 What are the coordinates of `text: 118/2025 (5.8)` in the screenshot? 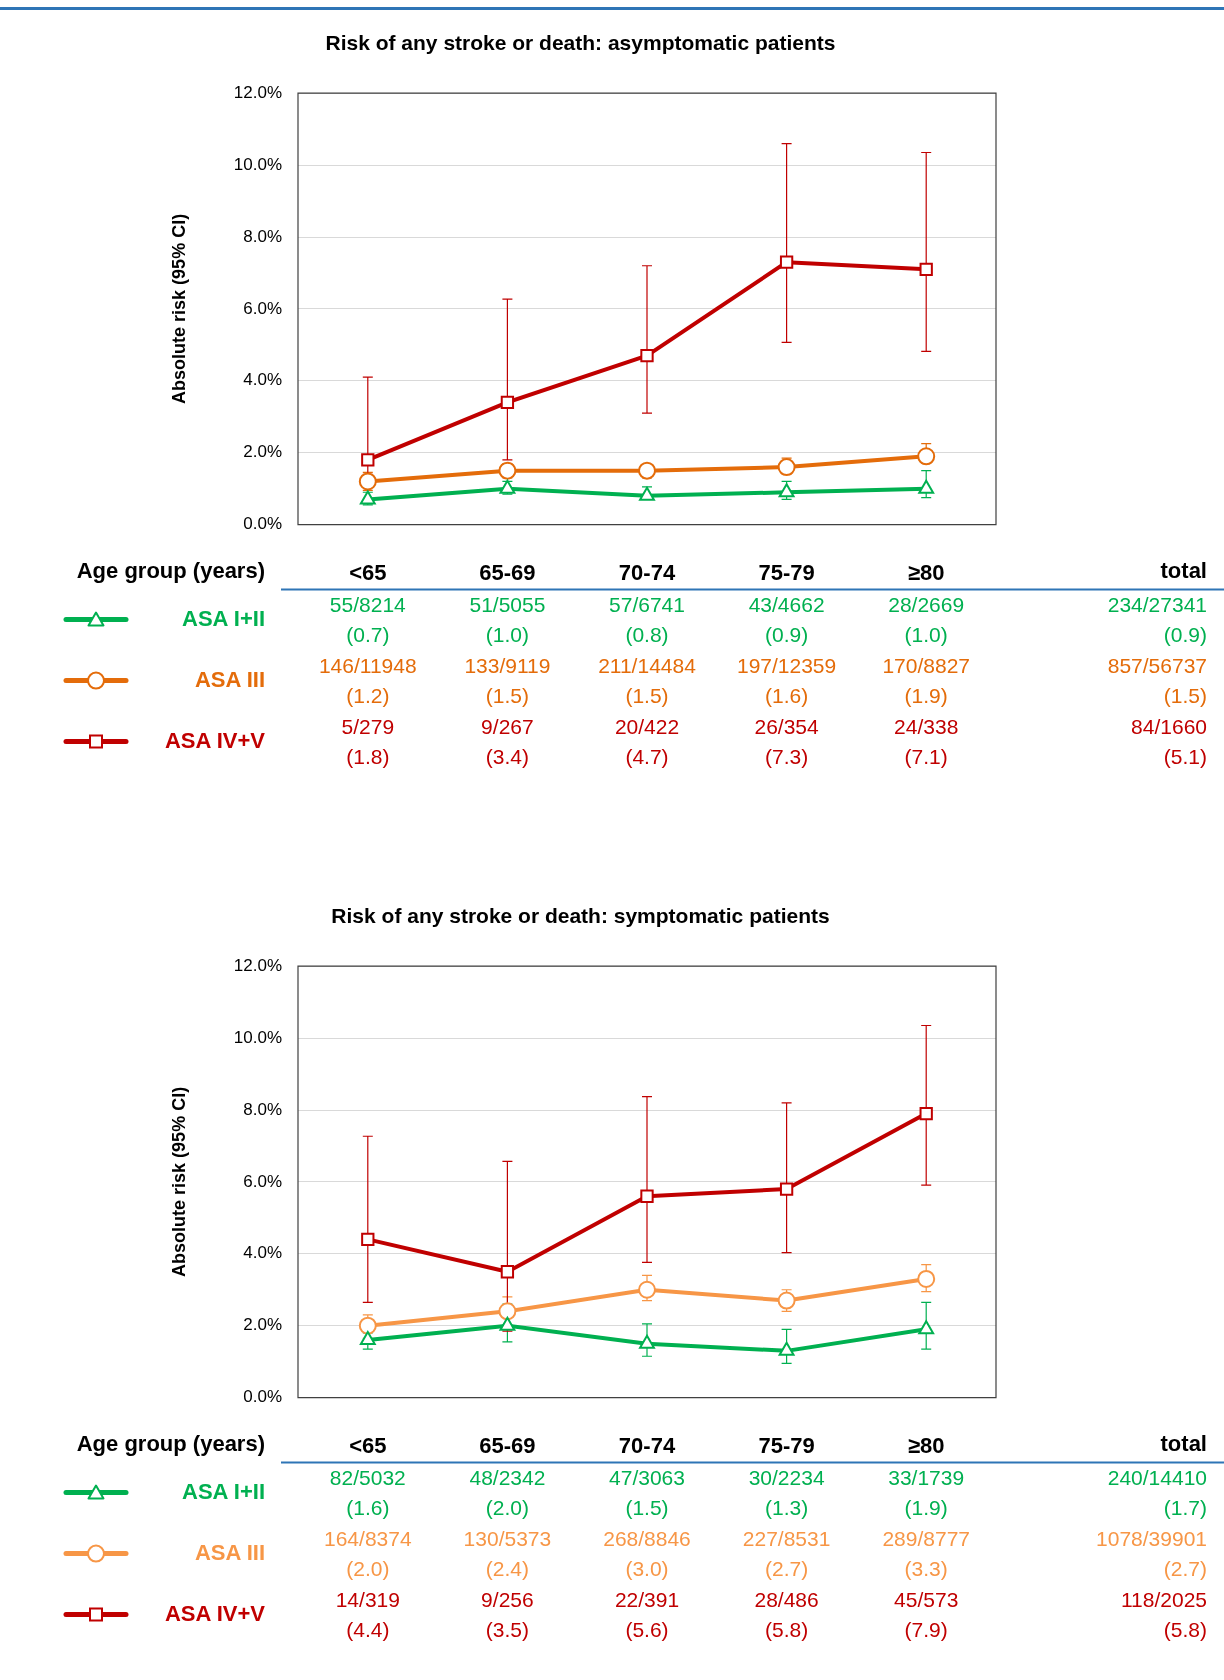 It's located at (1163, 1615).